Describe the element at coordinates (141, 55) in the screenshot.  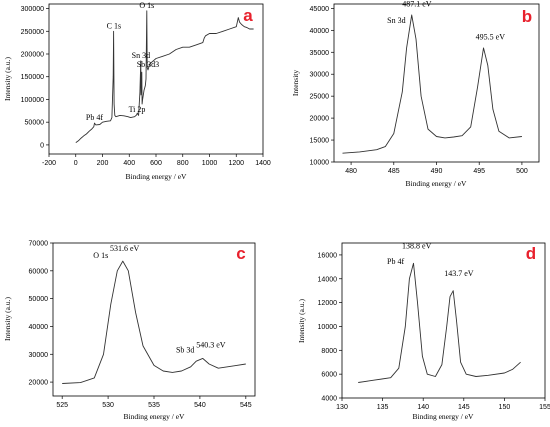
I see `panel-a-annotation: Sn 3d` at that location.